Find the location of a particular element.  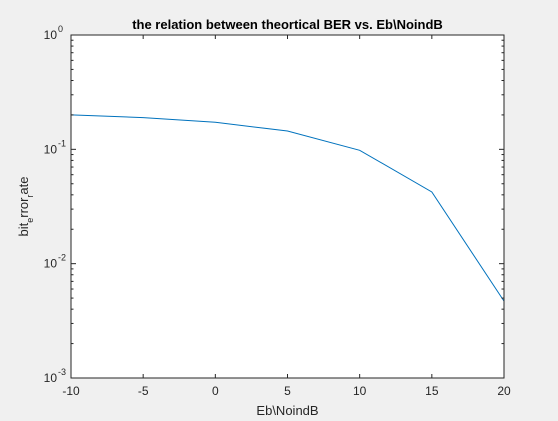

x-axis-label: Eb\NoindB is located at coordinates (287, 410).